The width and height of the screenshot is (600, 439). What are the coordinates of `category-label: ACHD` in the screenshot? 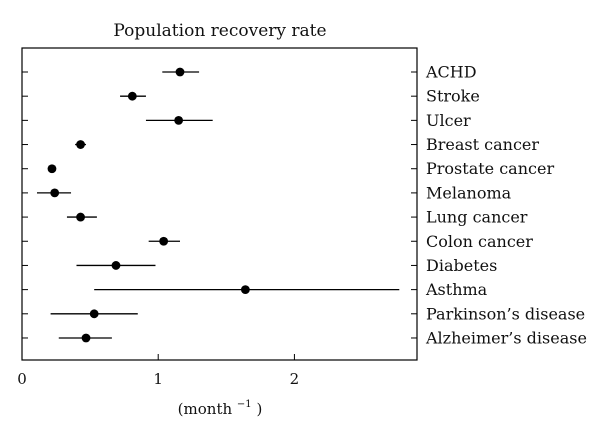 It's located at (451, 72).